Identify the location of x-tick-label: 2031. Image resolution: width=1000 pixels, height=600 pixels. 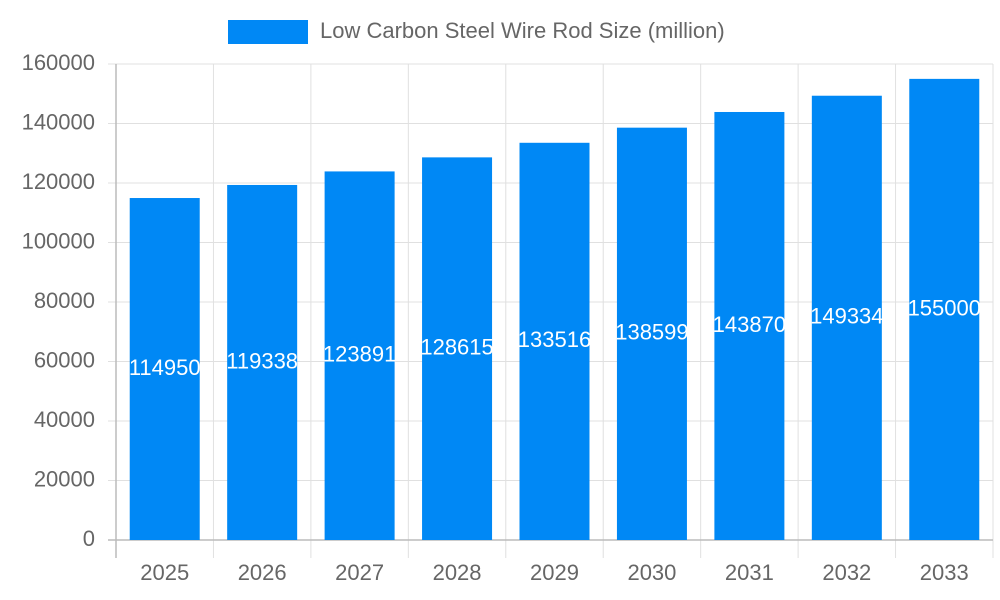
(749, 572).